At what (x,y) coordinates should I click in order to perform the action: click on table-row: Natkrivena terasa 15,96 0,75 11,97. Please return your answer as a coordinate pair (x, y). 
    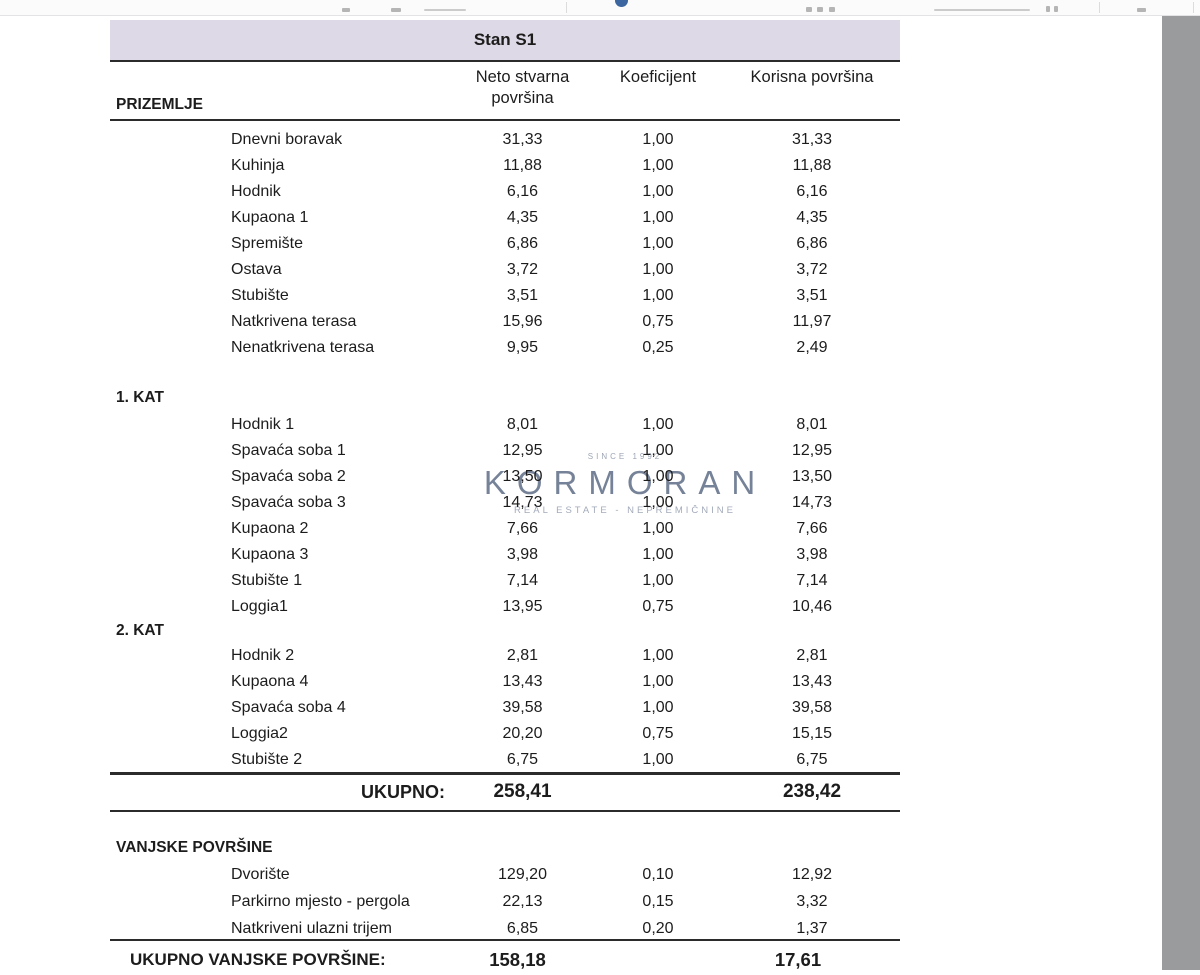
    Looking at the image, I should click on (450, 322).